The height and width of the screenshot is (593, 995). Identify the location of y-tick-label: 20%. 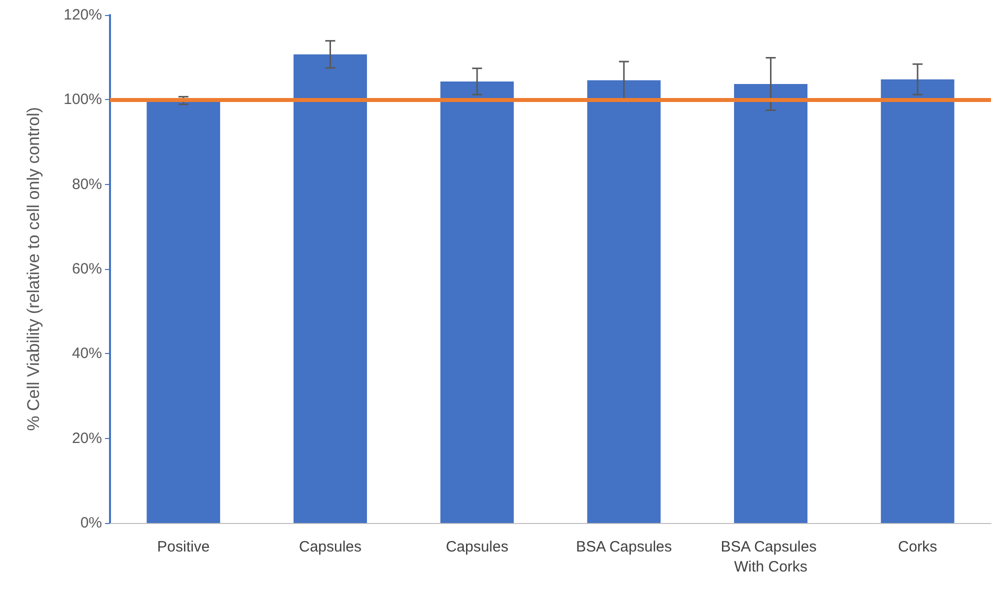
(87, 438).